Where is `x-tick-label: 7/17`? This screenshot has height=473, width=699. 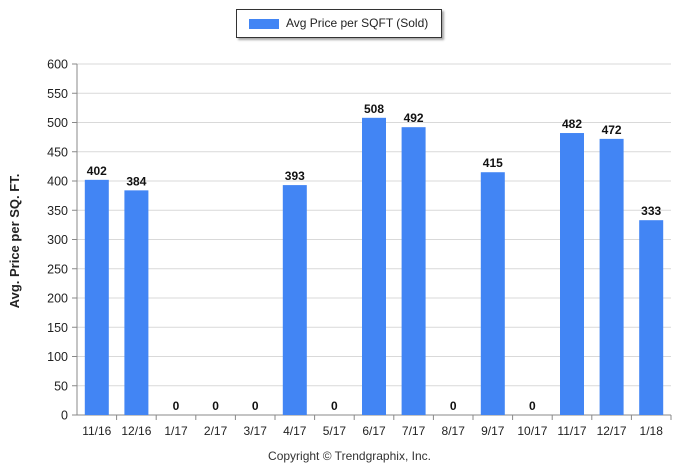 x-tick-label: 7/17 is located at coordinates (414, 431).